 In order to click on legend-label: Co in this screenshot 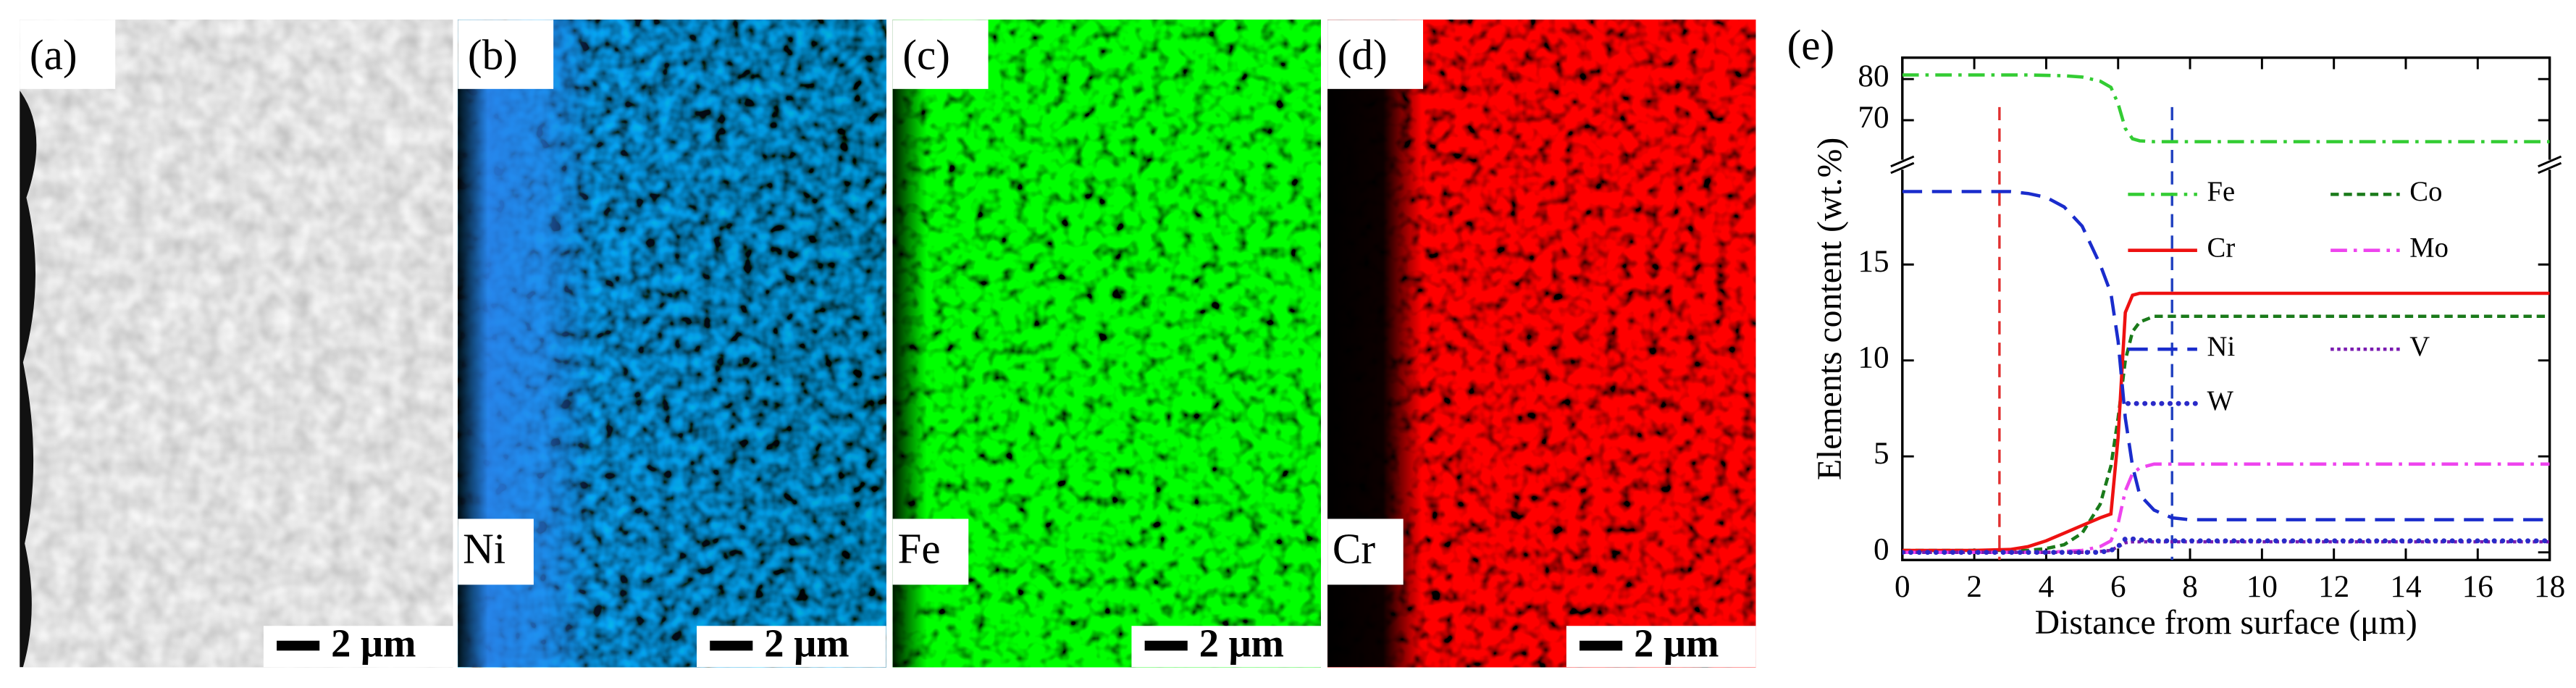, I will do `click(2425, 192)`.